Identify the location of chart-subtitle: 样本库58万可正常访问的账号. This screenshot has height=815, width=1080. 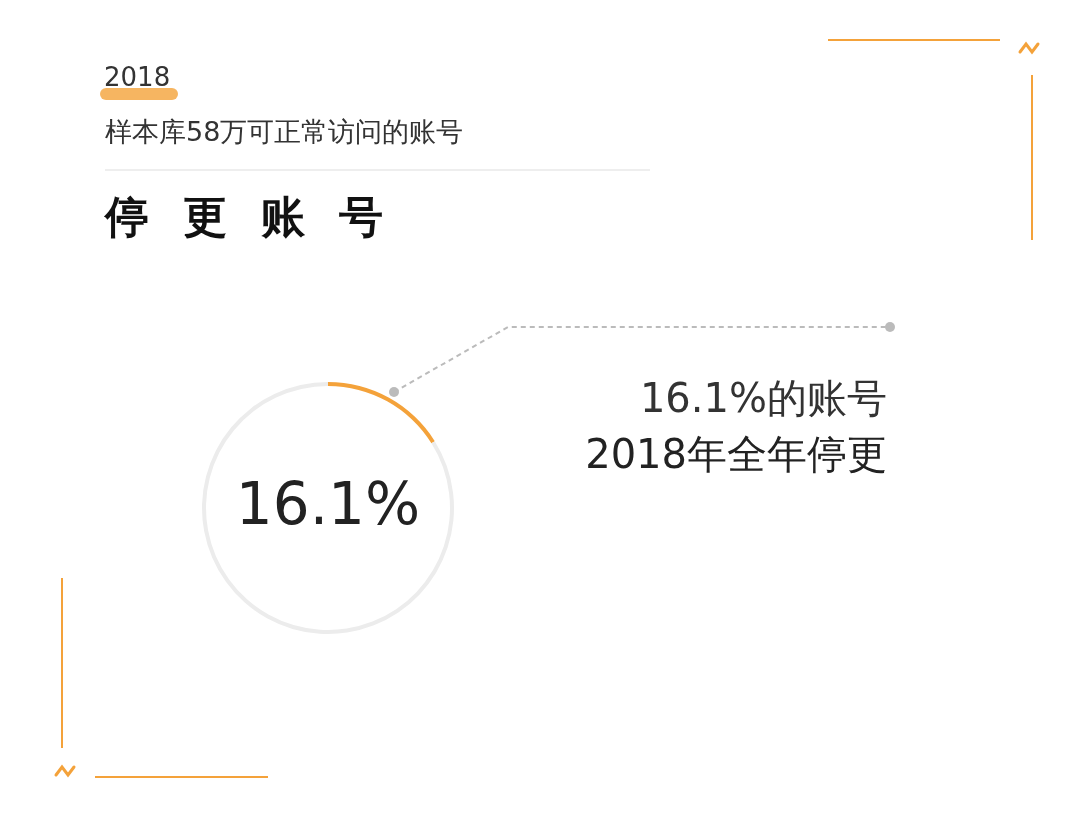
(284, 132).